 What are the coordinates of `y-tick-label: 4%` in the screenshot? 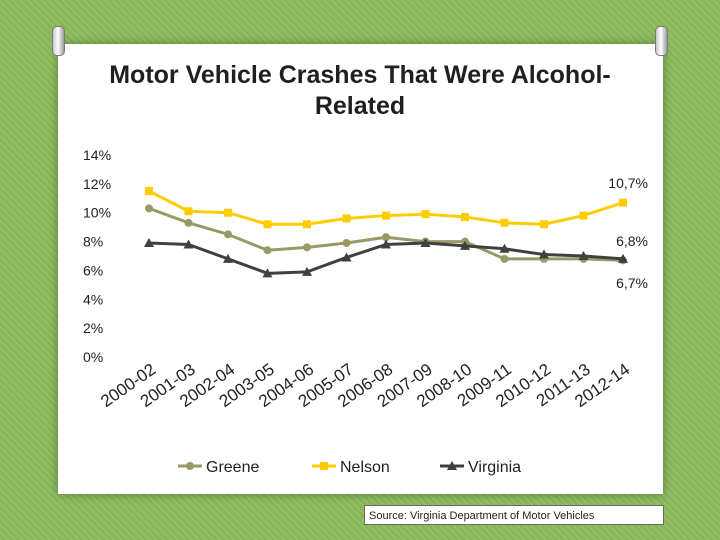 It's located at (93, 299).